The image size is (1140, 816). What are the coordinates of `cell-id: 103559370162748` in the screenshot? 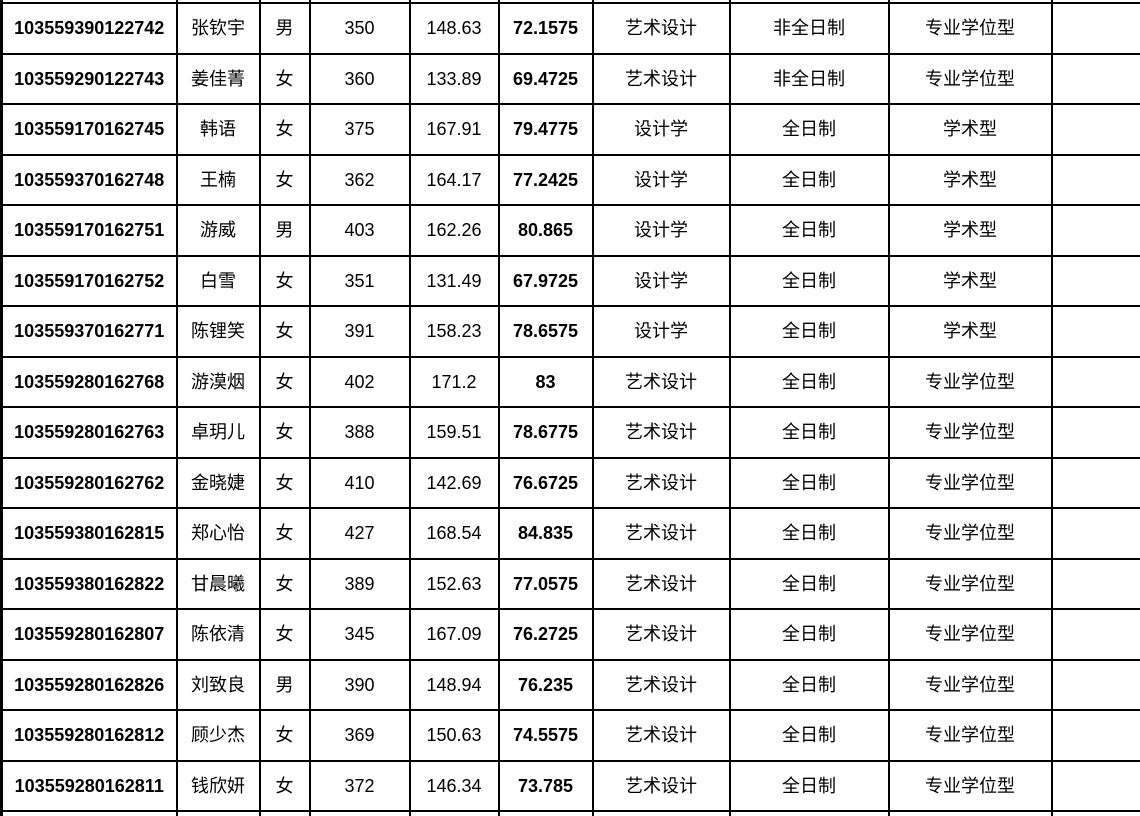 It's located at (89, 179).